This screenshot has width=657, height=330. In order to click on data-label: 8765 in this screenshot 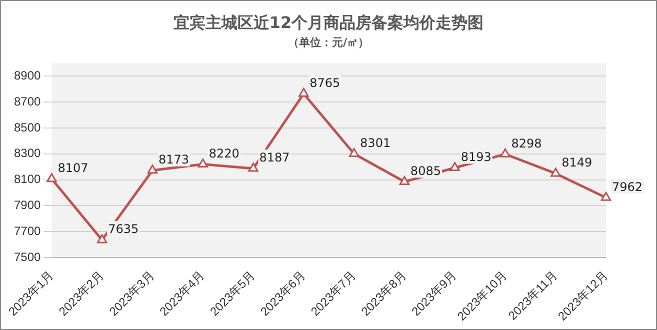, I will do `click(325, 83)`.